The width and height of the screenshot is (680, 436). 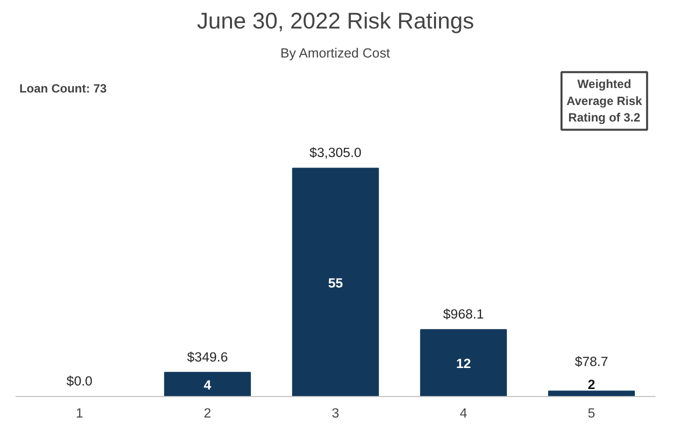 What do you see at coordinates (336, 413) in the screenshot?
I see `x-tick-label: 3` at bounding box center [336, 413].